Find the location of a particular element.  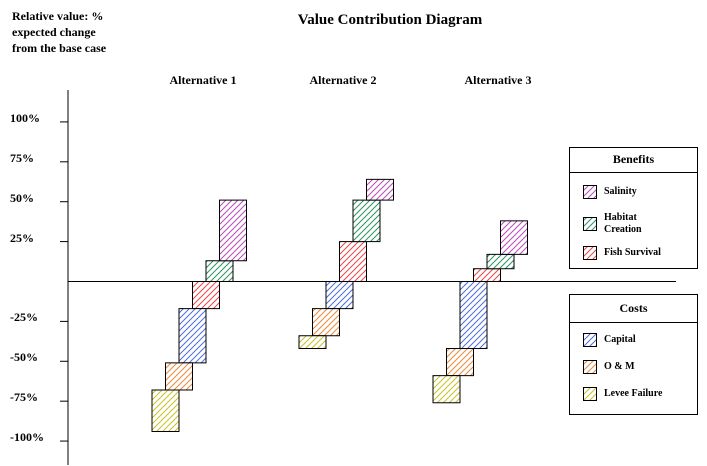

chart-title: Value Contribution Diagram is located at coordinates (390, 20).